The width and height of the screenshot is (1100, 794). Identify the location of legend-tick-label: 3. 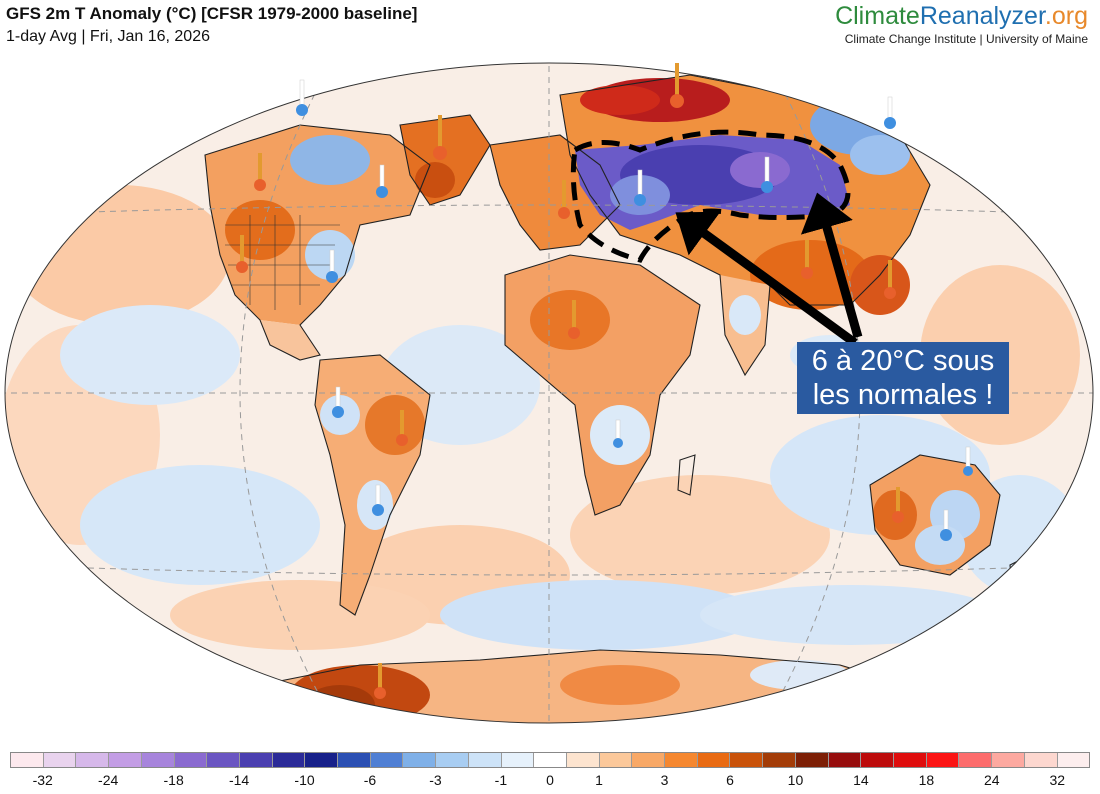
(664, 780).